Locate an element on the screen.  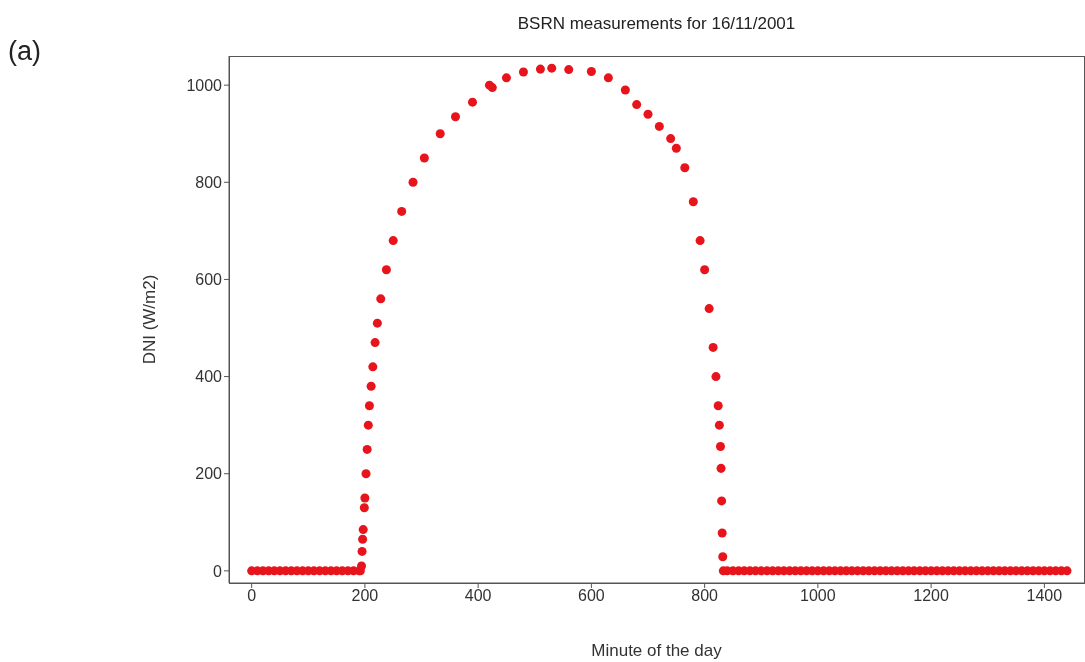
x-tick-label: 800 is located at coordinates (705, 596).